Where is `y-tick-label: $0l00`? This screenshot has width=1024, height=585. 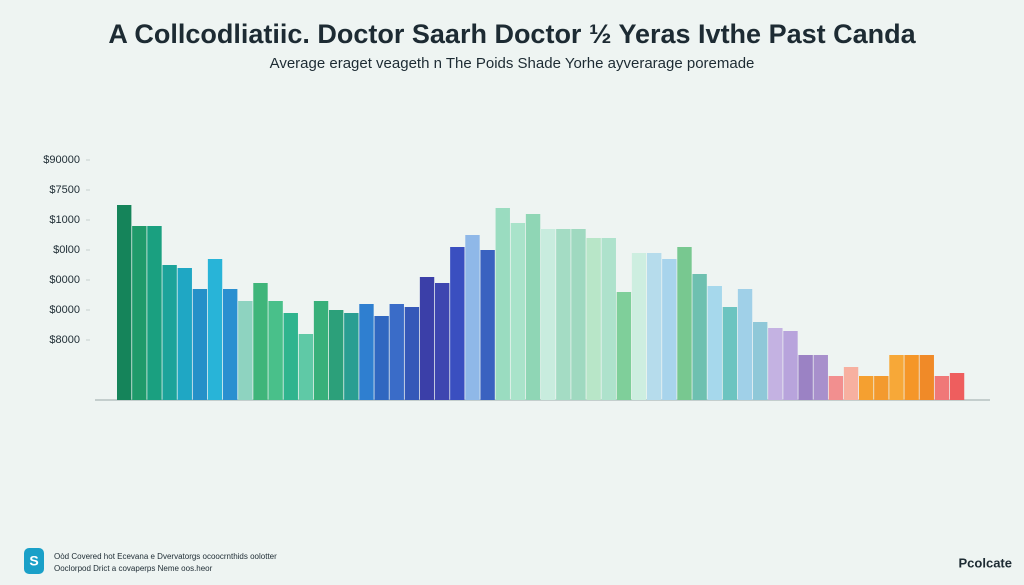 y-tick-label: $0l00 is located at coordinates (66, 250).